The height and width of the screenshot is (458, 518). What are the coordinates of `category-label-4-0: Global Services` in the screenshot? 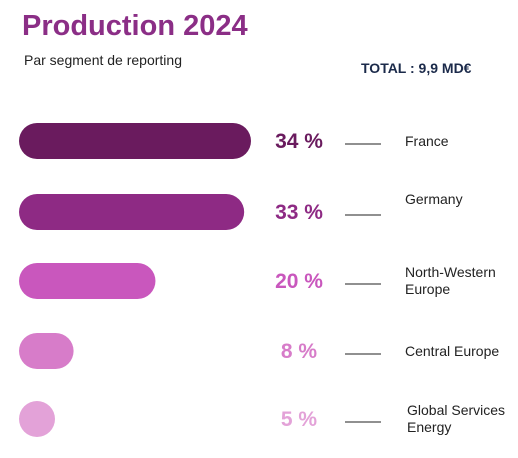 It's located at (456, 410).